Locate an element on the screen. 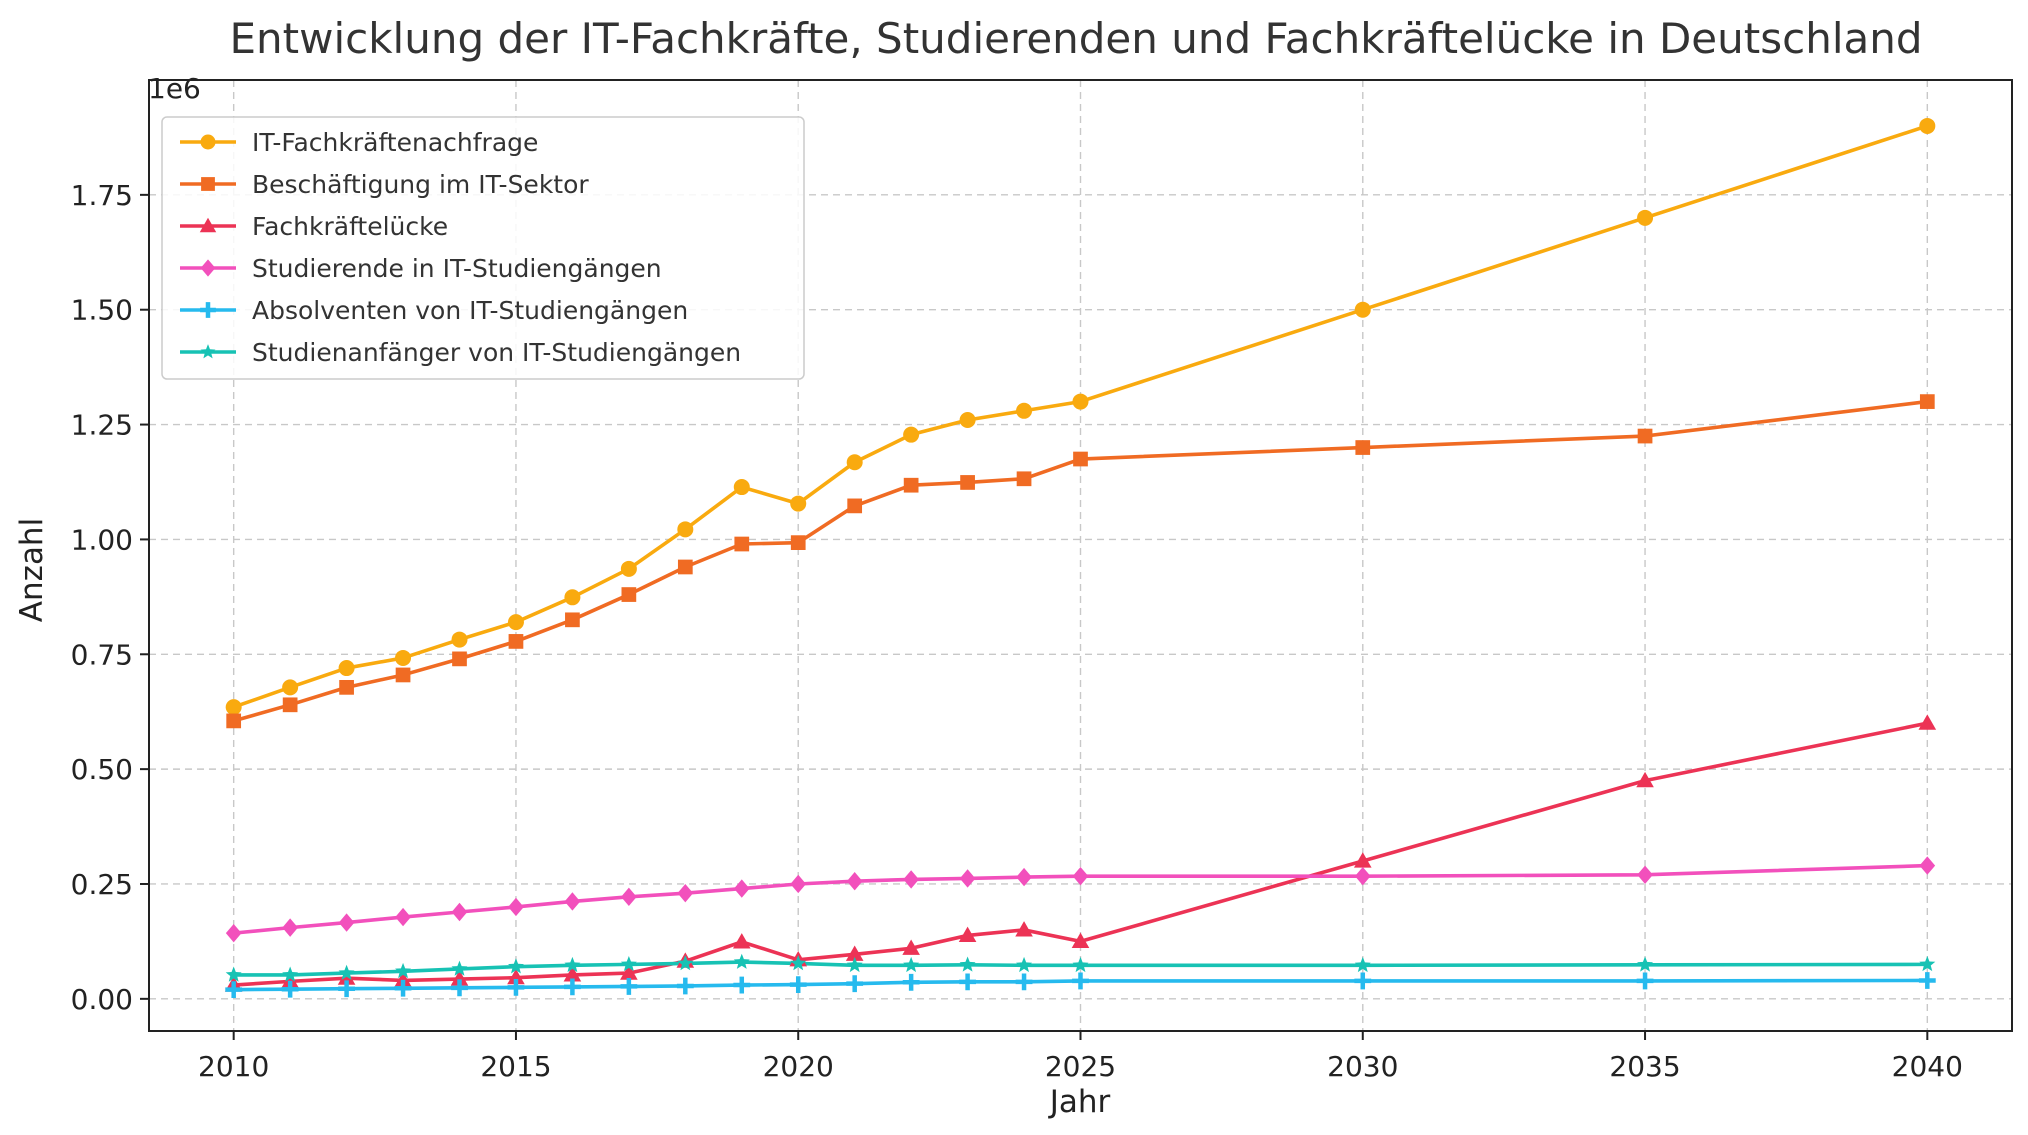 This screenshot has height=1135, width=2028. legend-frame is located at coordinates (483, 248).